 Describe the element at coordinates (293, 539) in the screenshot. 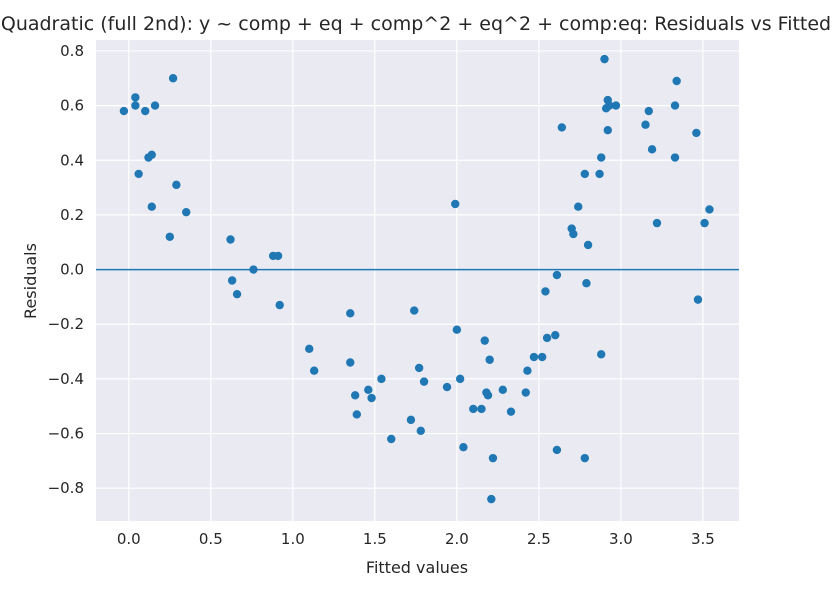

I see `x-tick-label: 1.0` at that location.